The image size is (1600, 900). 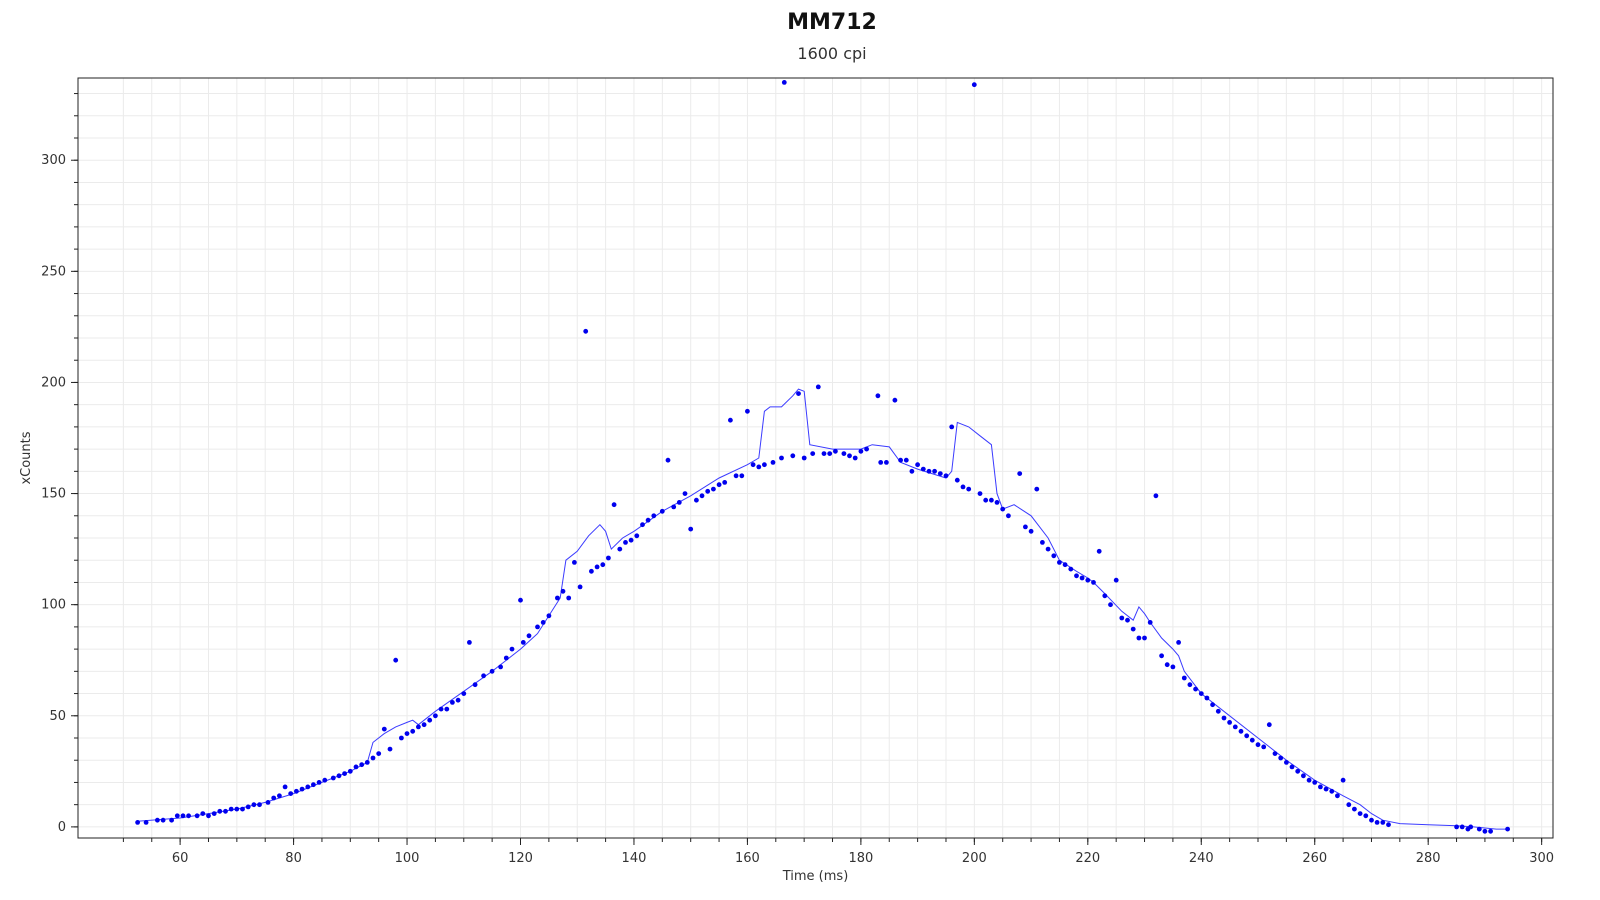 I want to click on x-tick-label: 80, so click(x=293, y=858).